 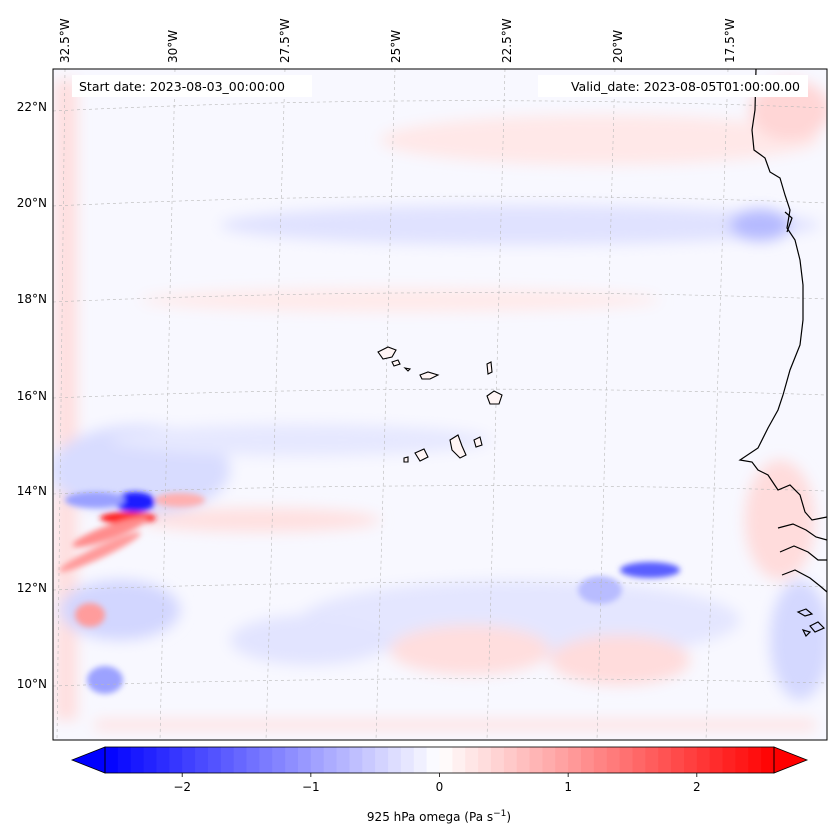 What do you see at coordinates (618, 46) in the screenshot?
I see `lon-label-20w: 20°W` at bounding box center [618, 46].